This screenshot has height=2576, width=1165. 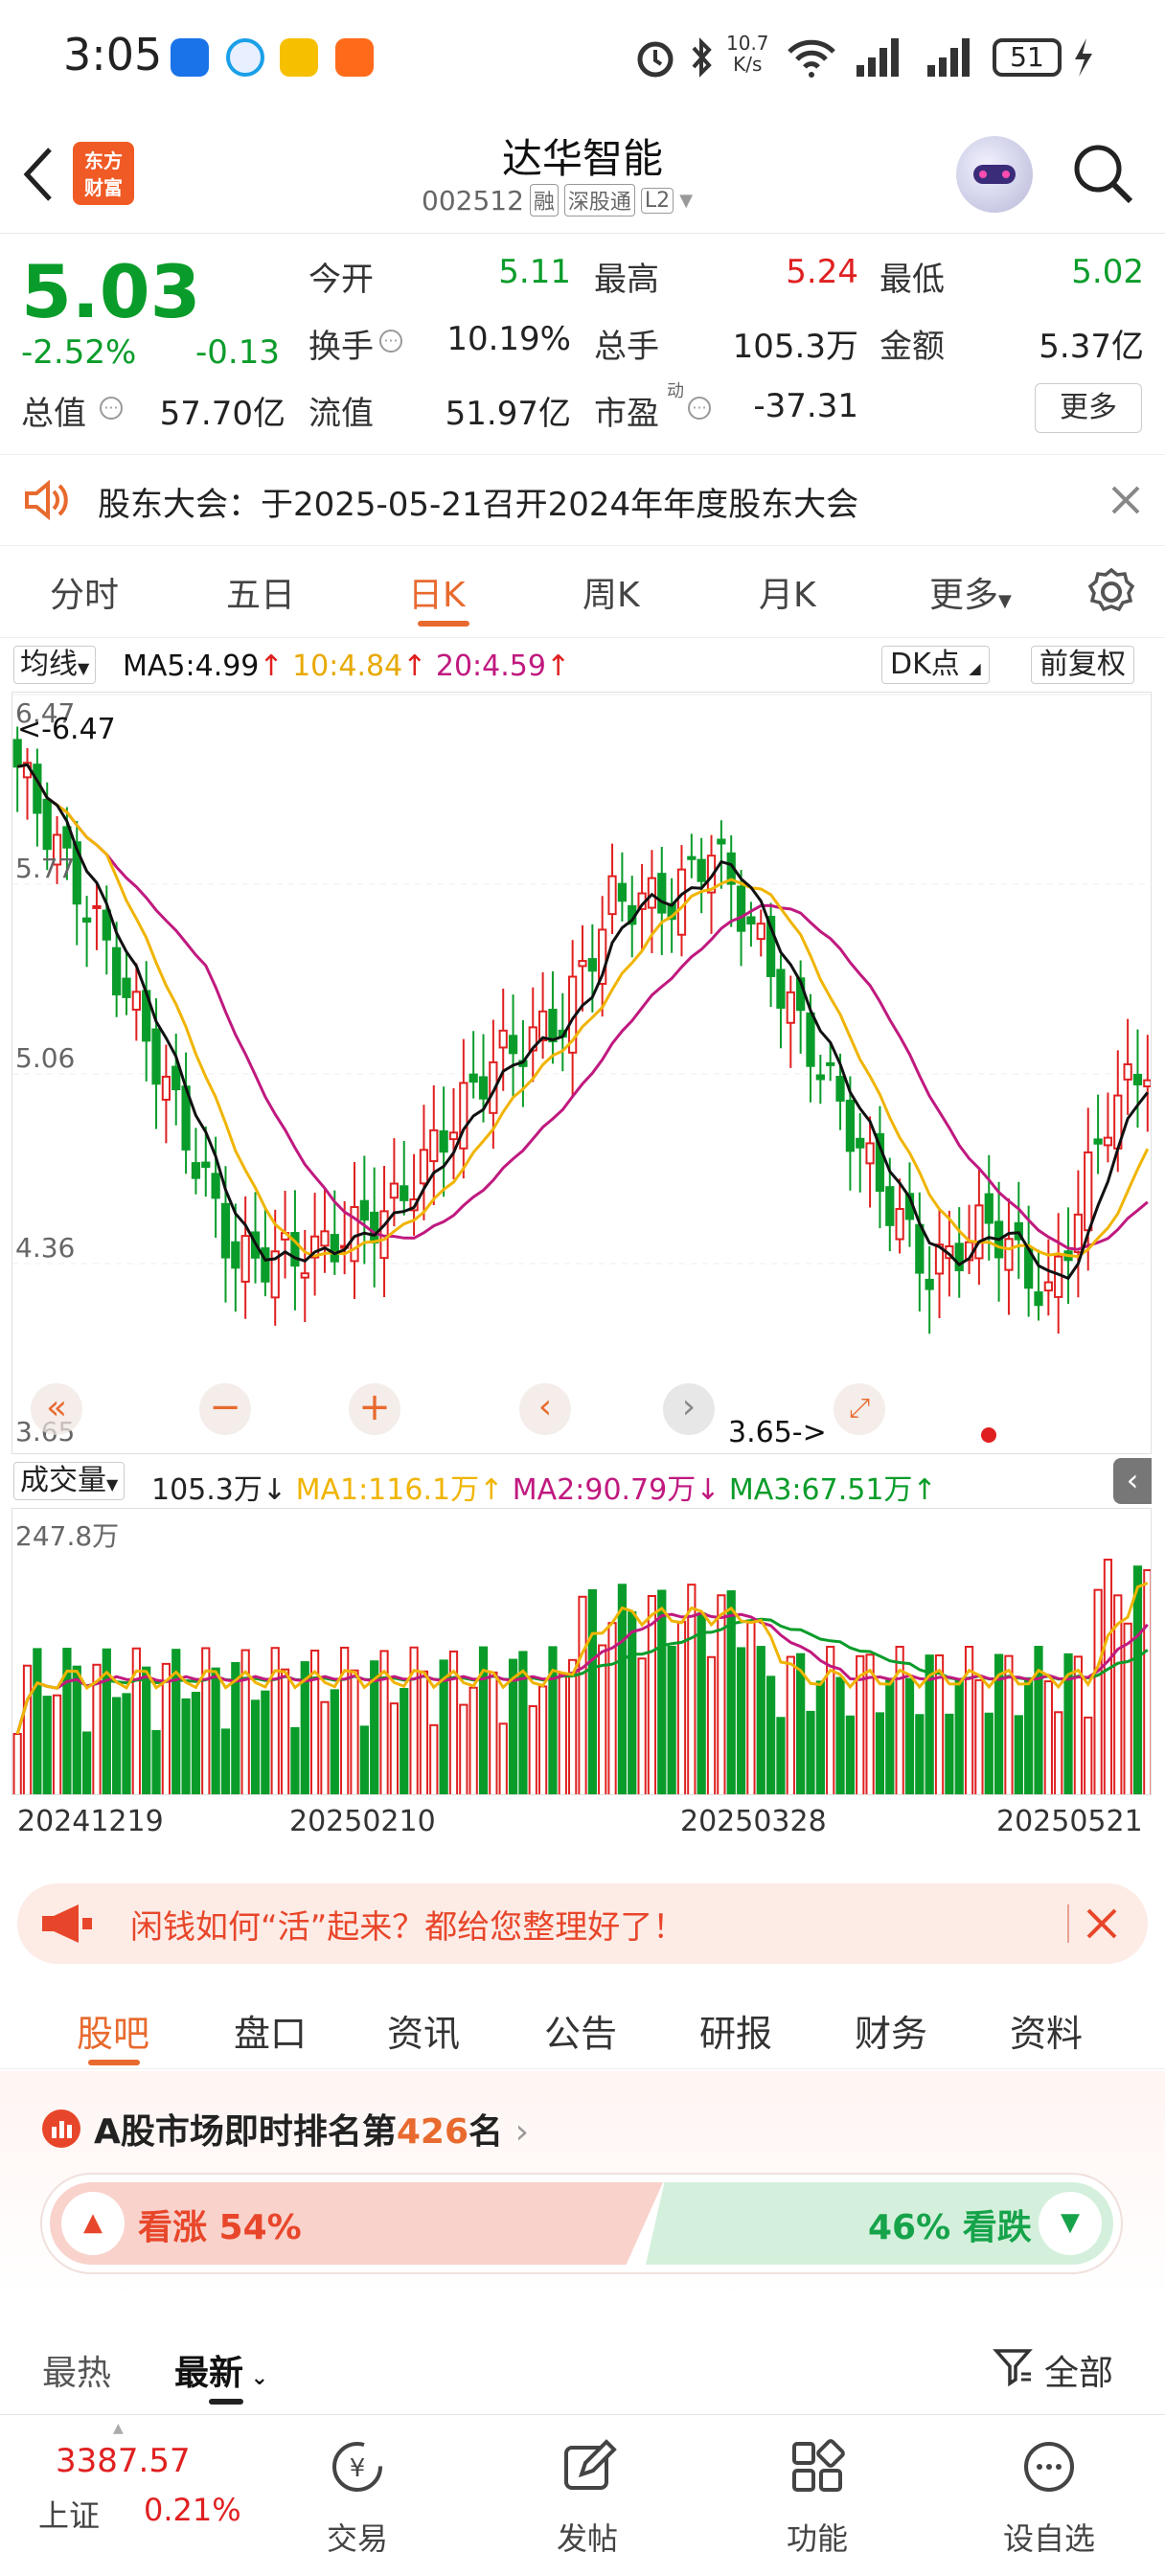 What do you see at coordinates (114, 2034) in the screenshot?
I see `tab-guba: 股吧` at bounding box center [114, 2034].